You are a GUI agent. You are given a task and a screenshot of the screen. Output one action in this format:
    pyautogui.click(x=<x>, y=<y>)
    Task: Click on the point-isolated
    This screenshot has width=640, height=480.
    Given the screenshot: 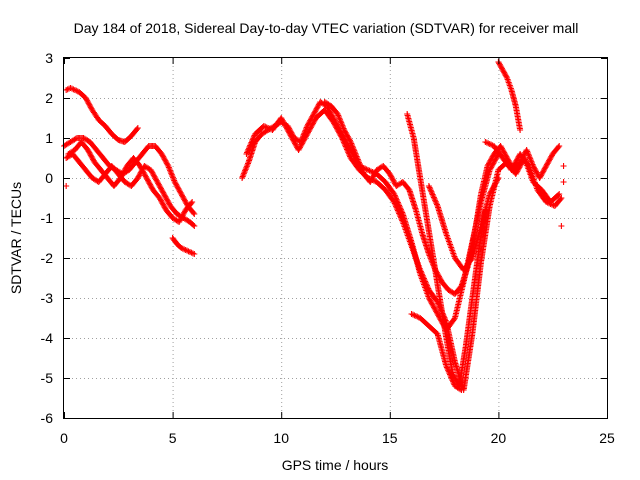 What is the action you would take?
    pyautogui.click(x=66, y=186)
    